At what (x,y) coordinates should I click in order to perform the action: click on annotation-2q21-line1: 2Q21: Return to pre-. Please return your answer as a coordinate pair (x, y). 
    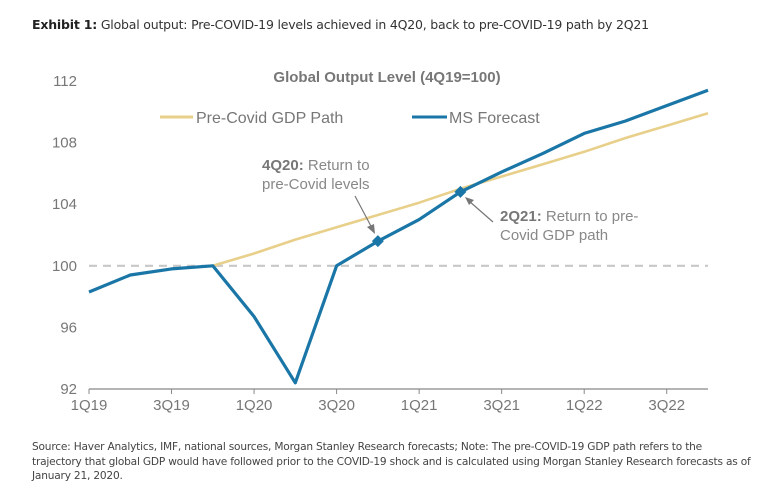
    Looking at the image, I should click on (569, 216).